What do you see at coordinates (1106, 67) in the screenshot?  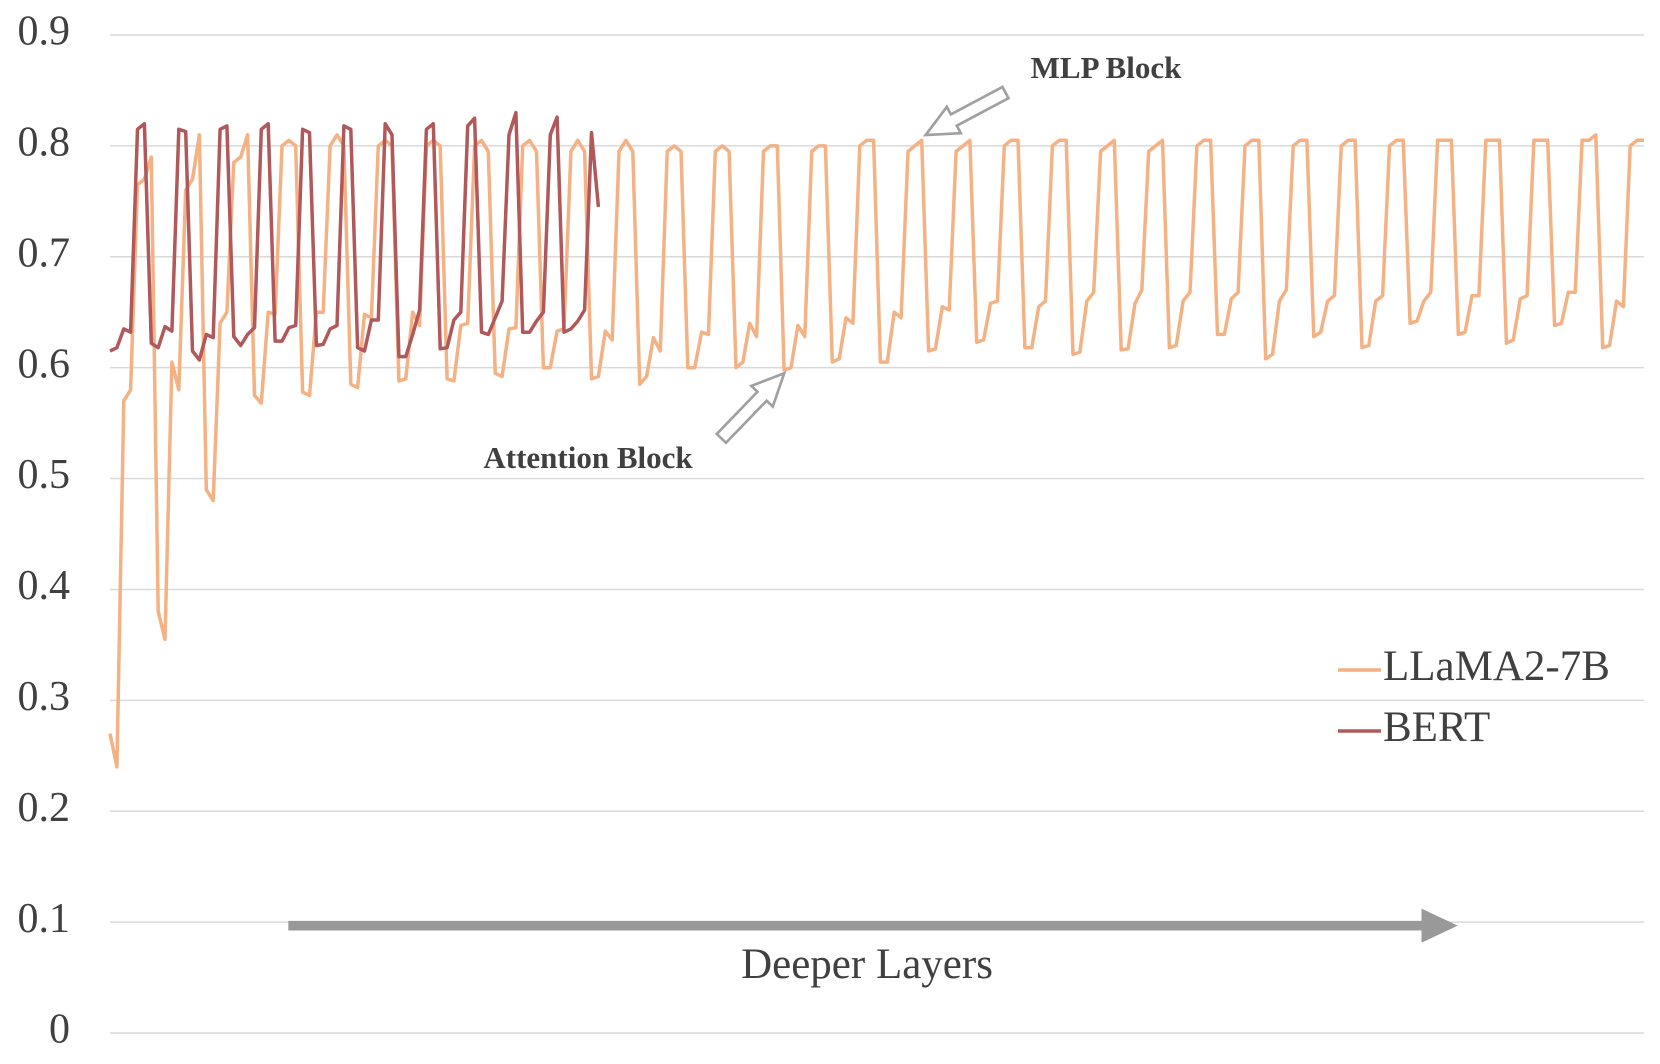 I see `mlp-label: MLP Block` at bounding box center [1106, 67].